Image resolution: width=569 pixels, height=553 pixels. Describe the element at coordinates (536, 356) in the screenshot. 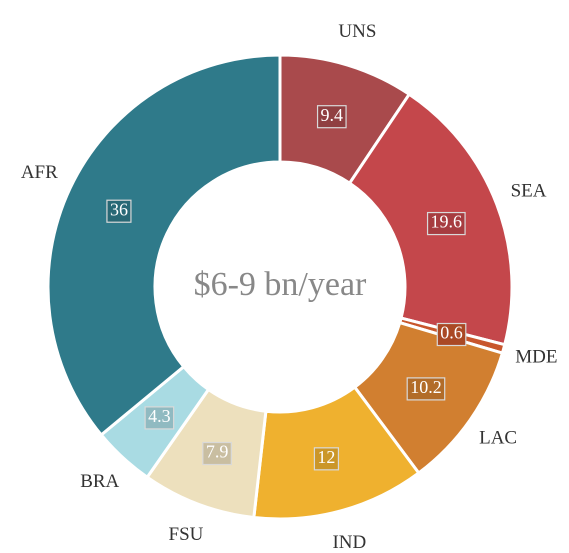

I see `category-label: MDE` at that location.